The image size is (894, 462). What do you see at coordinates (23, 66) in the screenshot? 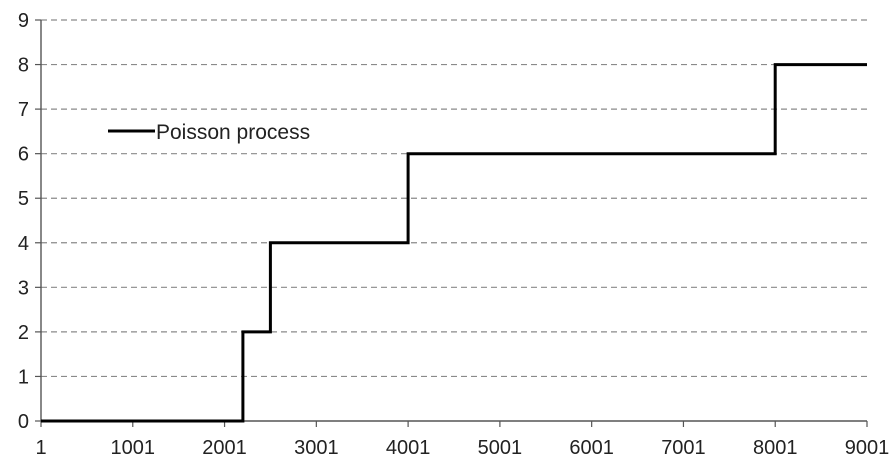
I see `y-tick-label: 8` at bounding box center [23, 66].